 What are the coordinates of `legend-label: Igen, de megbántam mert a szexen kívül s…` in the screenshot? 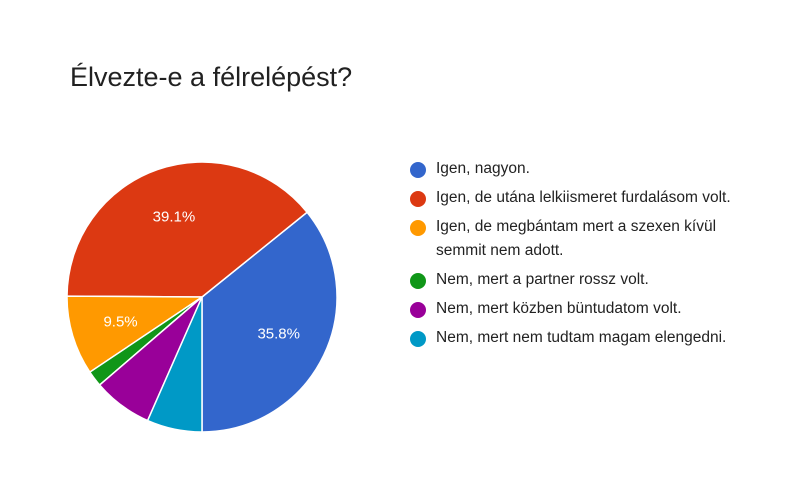 It's located at (576, 238).